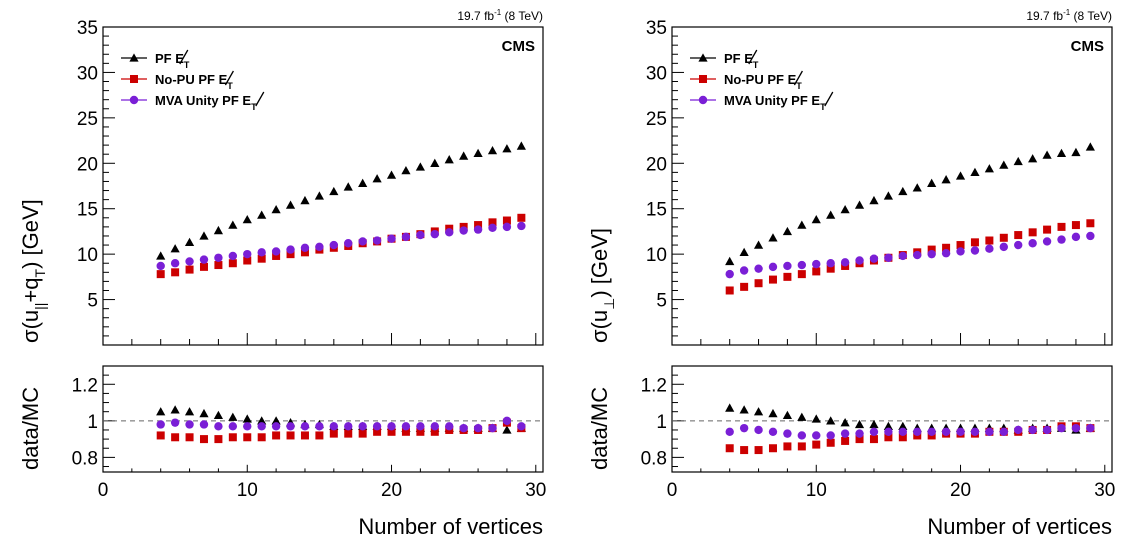 This screenshot has height=544, width=1127. What do you see at coordinates (30, 326) in the screenshot?
I see `y-axis-title-base: σ(u` at bounding box center [30, 326].